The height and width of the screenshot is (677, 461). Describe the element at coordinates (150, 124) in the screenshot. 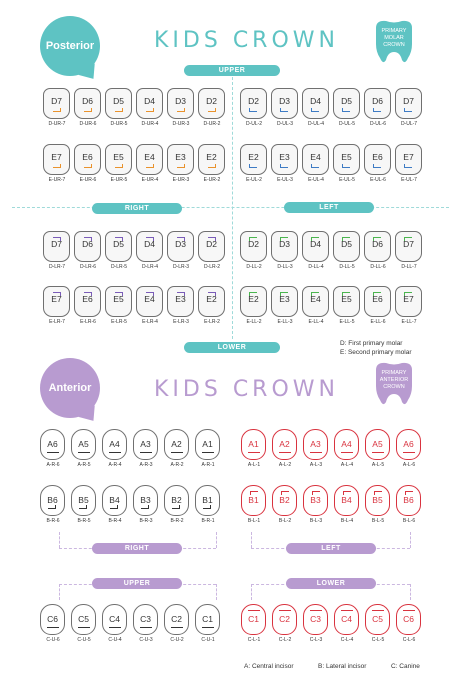

I see `tooth-code: D-UR-4` at that location.